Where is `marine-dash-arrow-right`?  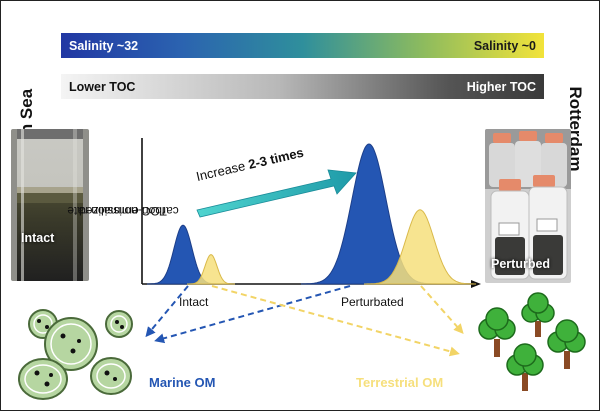
marine-dash-arrow-right is located at coordinates (252, 314).